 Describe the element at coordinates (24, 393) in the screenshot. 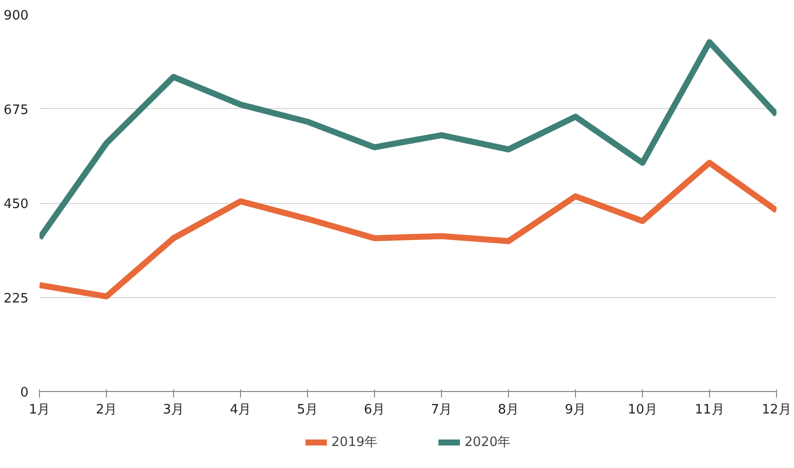

I see `y-tick-label: 0` at that location.